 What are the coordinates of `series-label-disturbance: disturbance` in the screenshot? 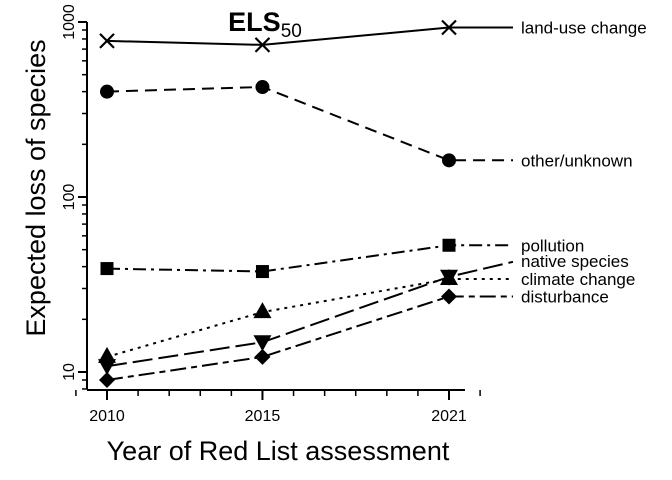 It's located at (565, 297).